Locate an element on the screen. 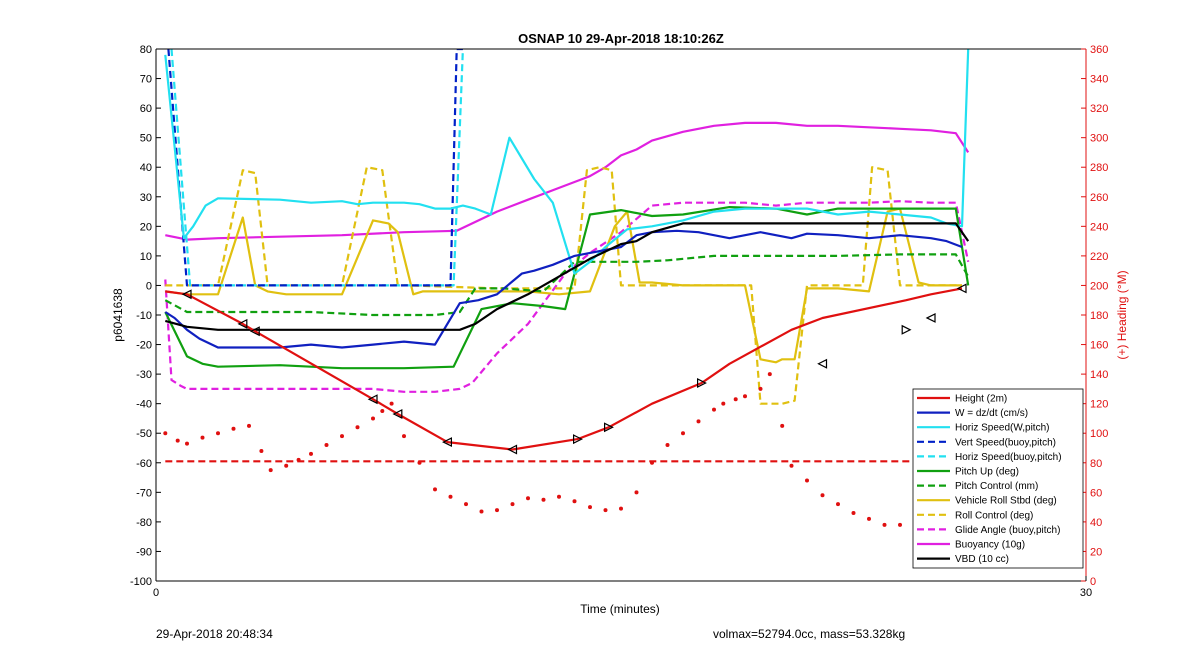  footer-timestamp: 29-Apr-2018 20:48:34 is located at coordinates (214, 634).